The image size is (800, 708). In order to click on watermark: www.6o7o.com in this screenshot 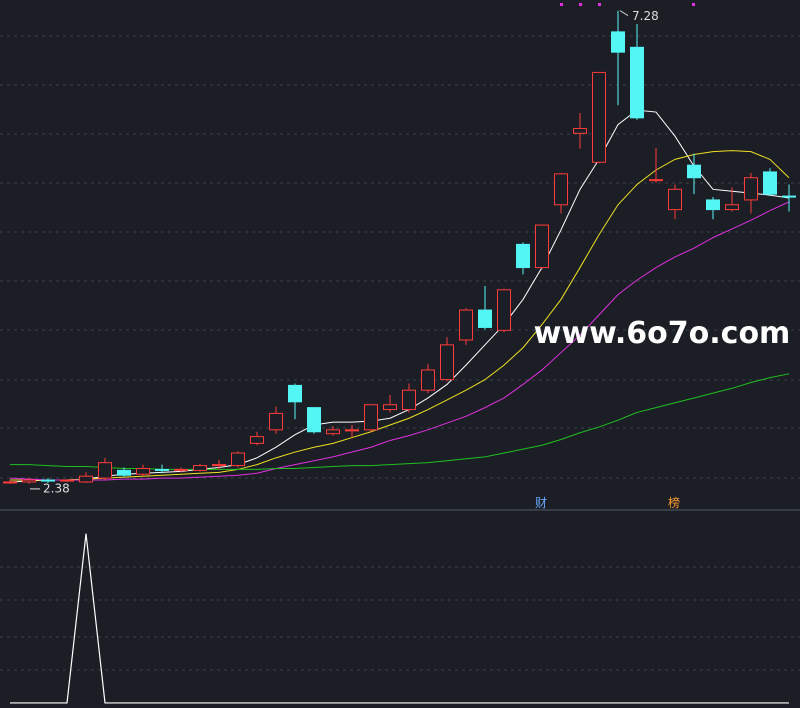, I will do `click(662, 333)`.